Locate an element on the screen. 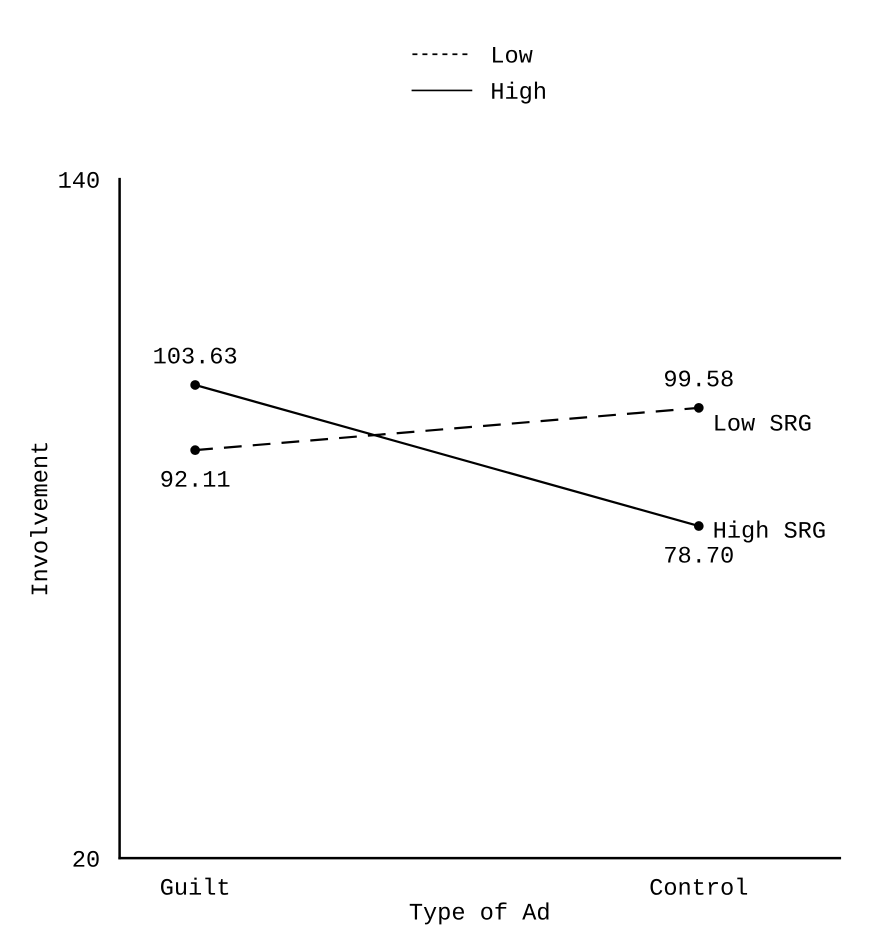 This screenshot has height=943, width=873. data-label: 103.63 is located at coordinates (195, 356).